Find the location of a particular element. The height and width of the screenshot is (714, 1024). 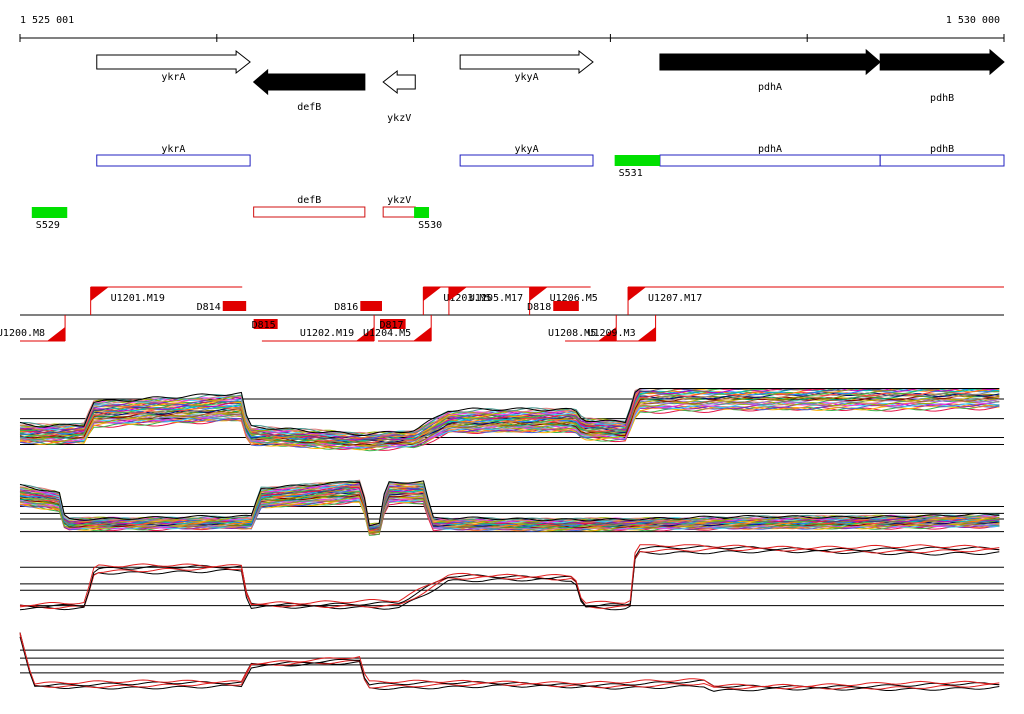

downstream-mark-D818 is located at coordinates (566, 306).